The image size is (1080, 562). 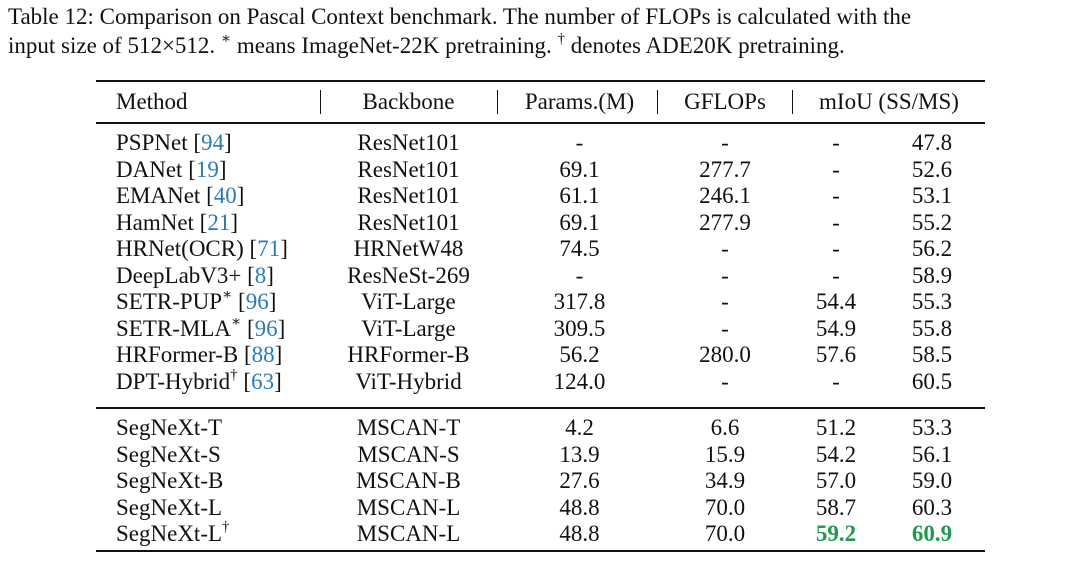 I want to click on gflops-cell: 277.9, so click(x=725, y=222).